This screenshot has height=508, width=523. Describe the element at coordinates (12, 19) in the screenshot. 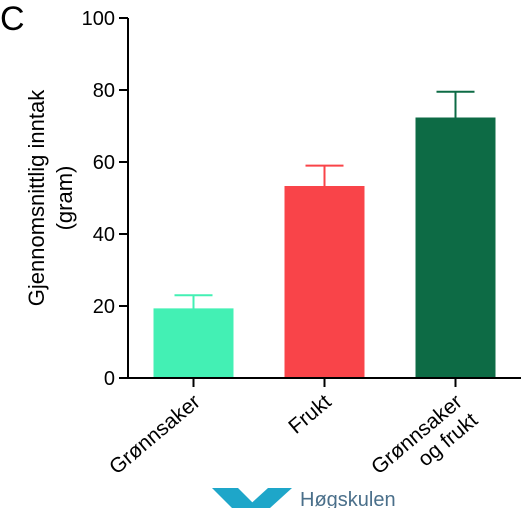

I see `panel-label: C` at that location.